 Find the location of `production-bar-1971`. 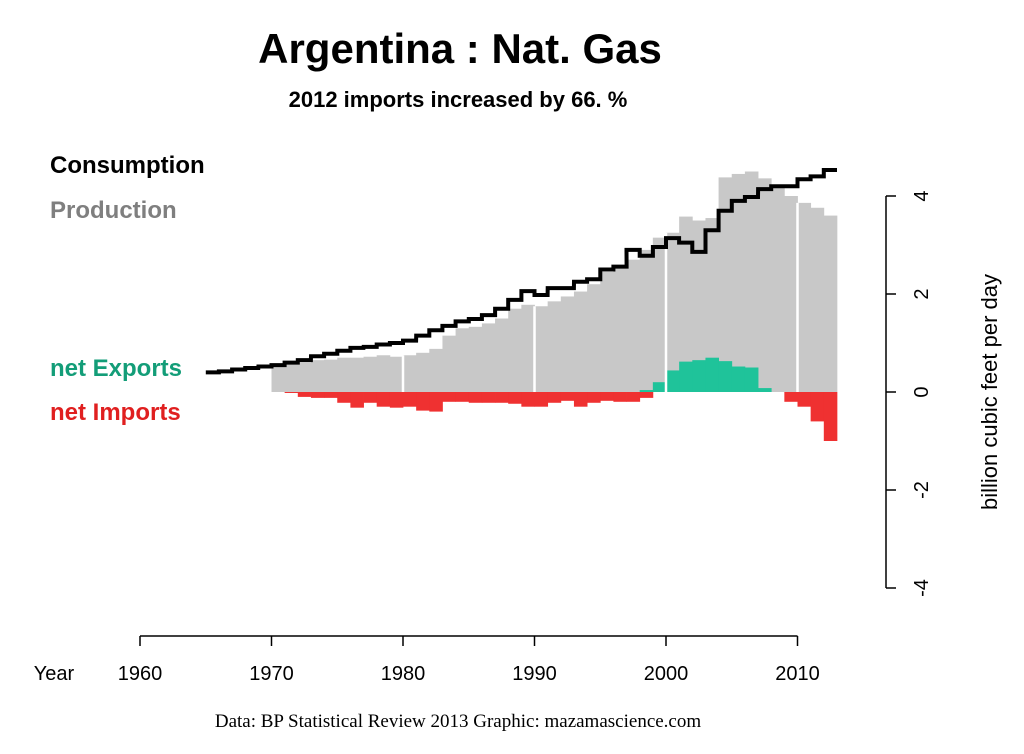

production-bar-1971 is located at coordinates (291, 378).